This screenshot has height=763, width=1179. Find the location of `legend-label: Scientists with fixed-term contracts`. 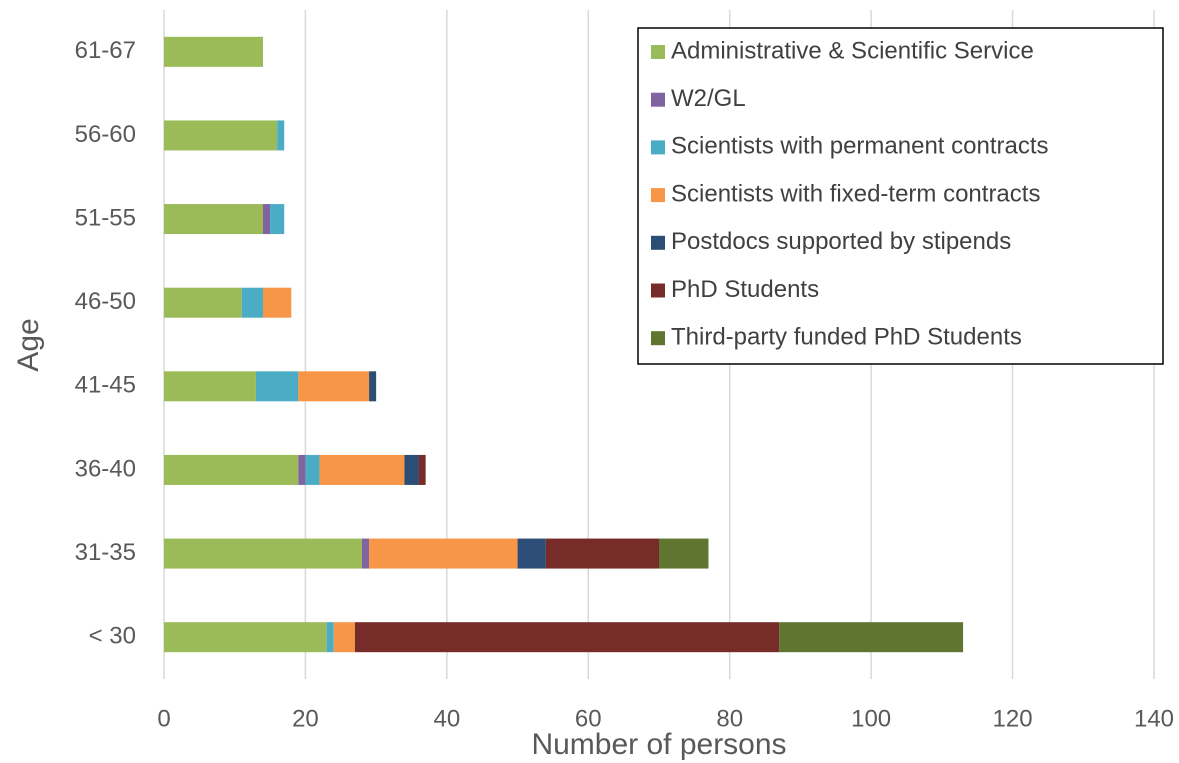

legend-label: Scientists with fixed-term contracts is located at coordinates (855, 193).